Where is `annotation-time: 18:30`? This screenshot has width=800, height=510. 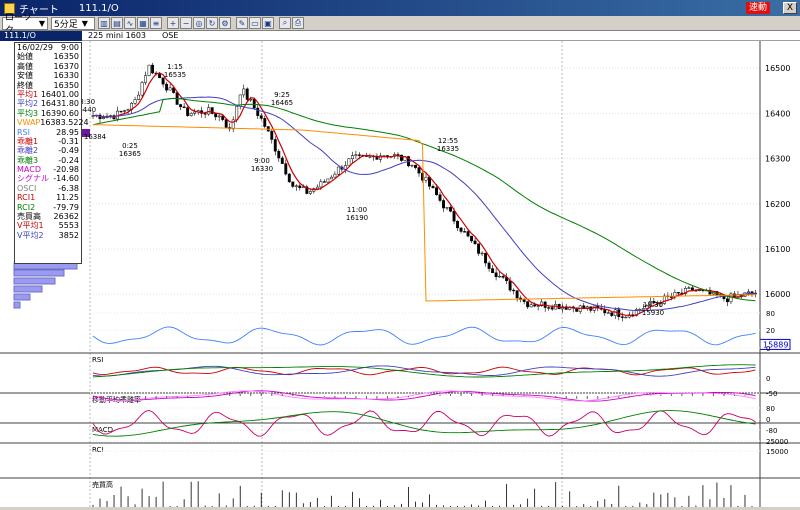
annotation-time: 18:30 is located at coordinates (653, 305).